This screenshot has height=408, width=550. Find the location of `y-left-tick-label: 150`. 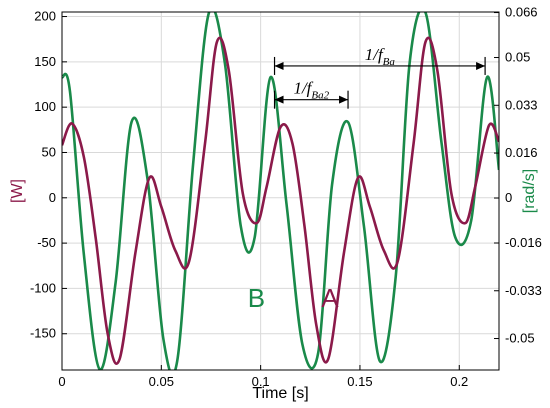

y-left-tick-label: 150 is located at coordinates (45, 61).